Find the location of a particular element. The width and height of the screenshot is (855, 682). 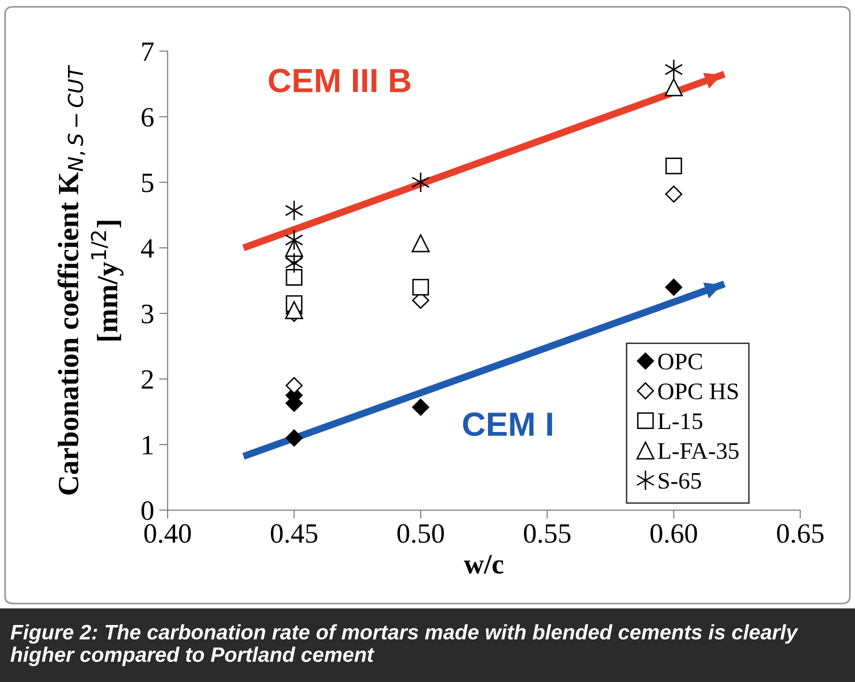

y-tick-label: 4 is located at coordinates (147, 248).